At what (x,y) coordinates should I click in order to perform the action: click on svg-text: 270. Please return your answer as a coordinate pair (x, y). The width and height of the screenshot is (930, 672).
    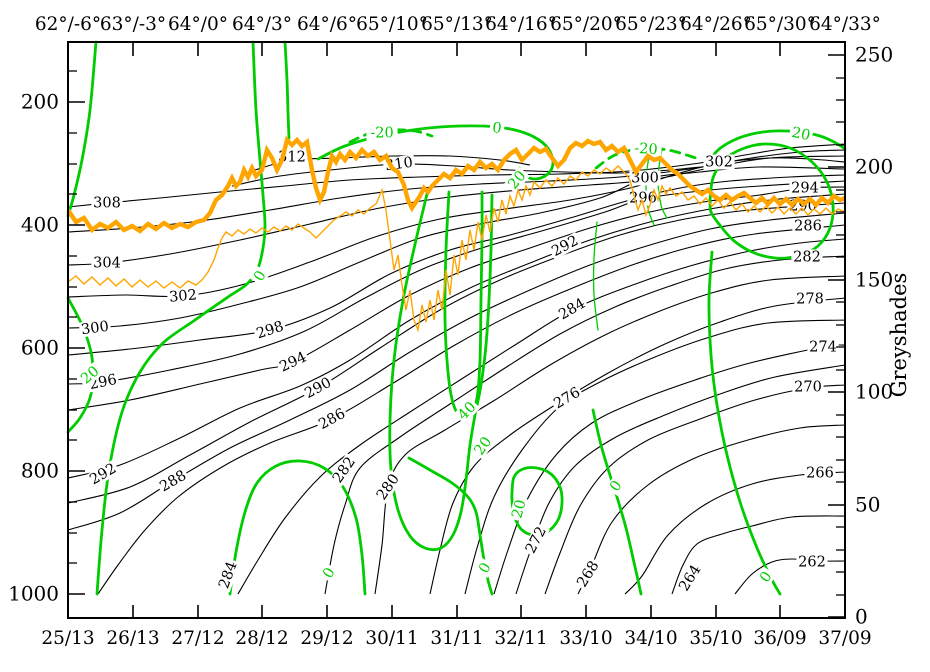
    Looking at the image, I should click on (808, 388).